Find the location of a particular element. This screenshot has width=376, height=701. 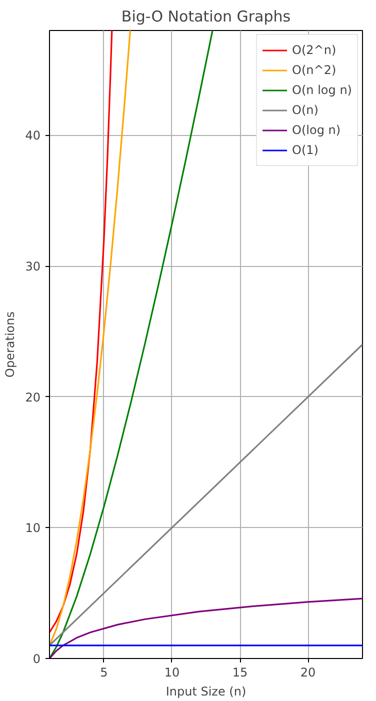

legend-label: O(log n) is located at coordinates (316, 130).